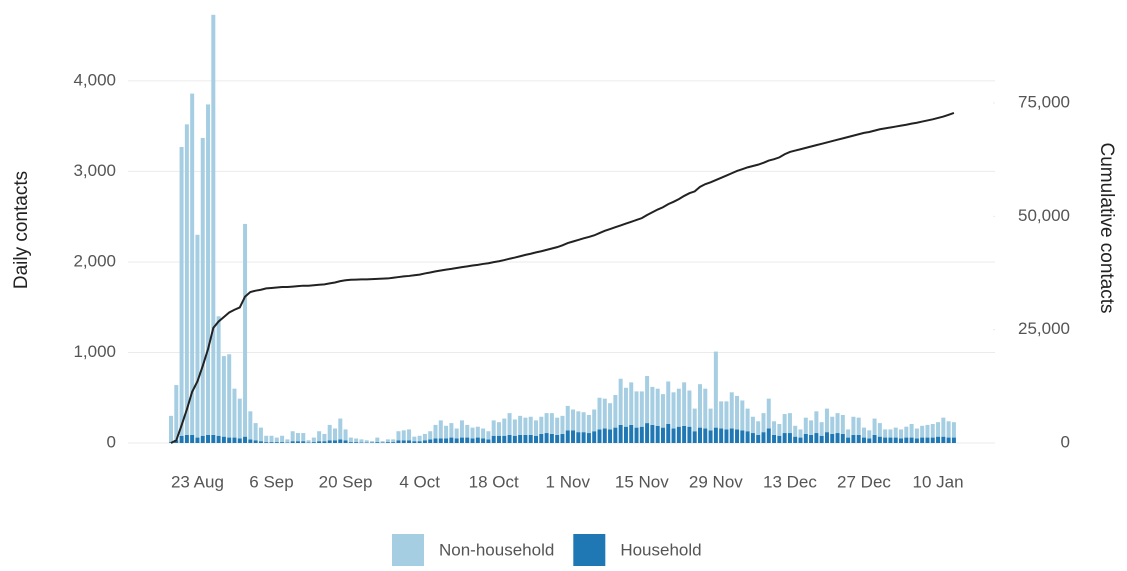 Image resolution: width=1127 pixels, height=571 pixels. What do you see at coordinates (864, 481) in the screenshot?
I see `x-tick-label: 27 Dec` at bounding box center [864, 481].